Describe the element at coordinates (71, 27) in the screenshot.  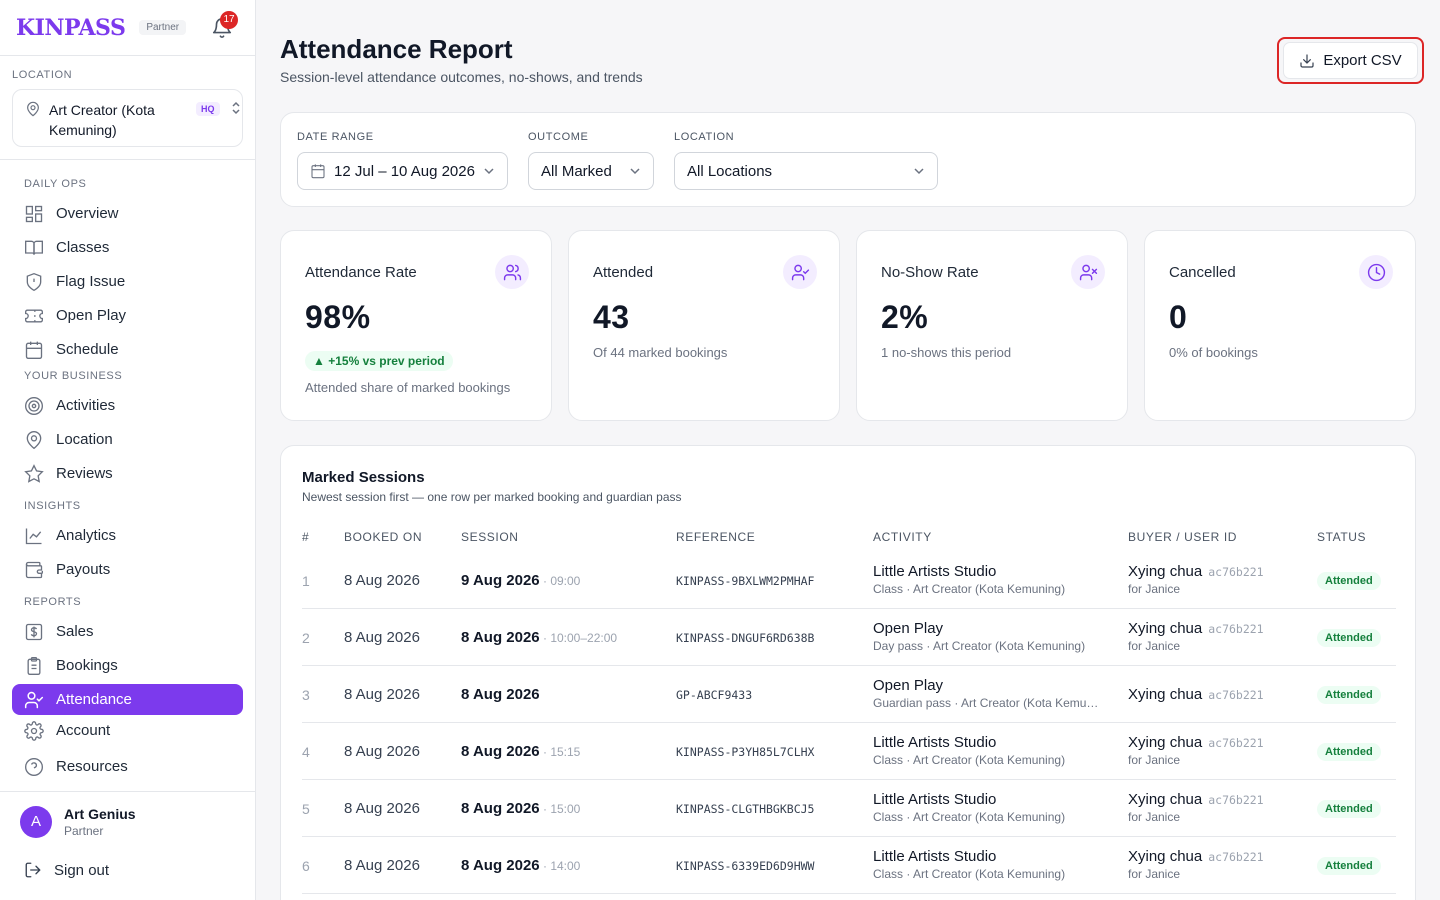
I see `kinpass-logo: KINPASS` at that location.